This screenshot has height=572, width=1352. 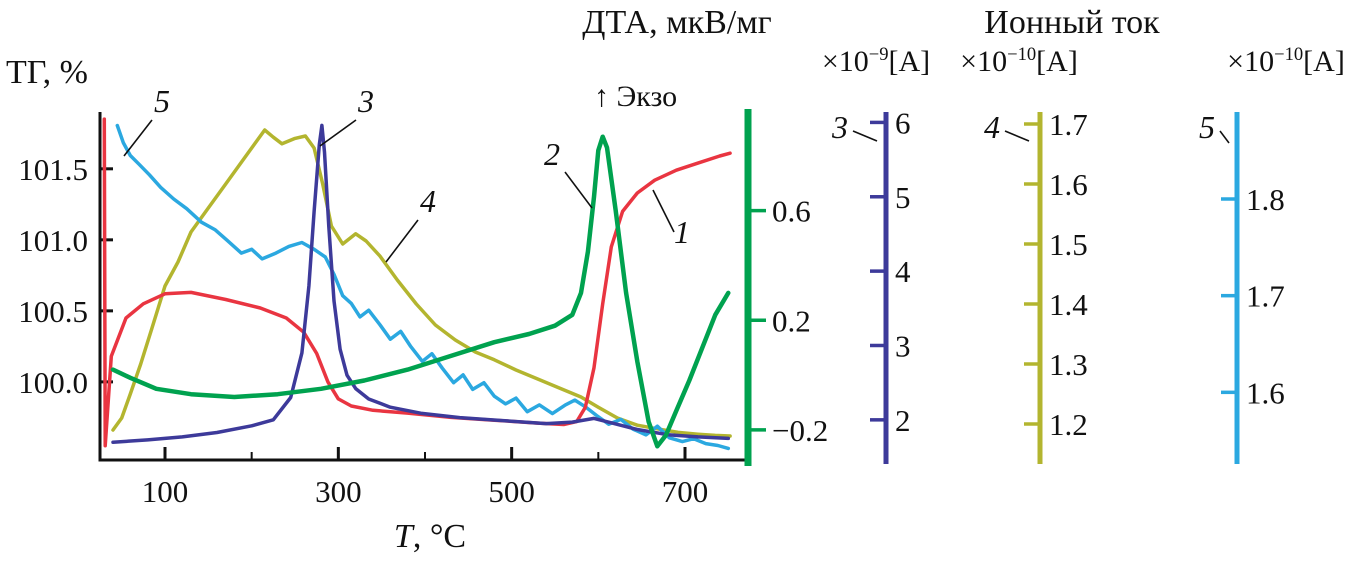 What do you see at coordinates (677, 22) in the screenshot?
I see `dta-axis-title: ДТА, мкВ/мг` at bounding box center [677, 22].